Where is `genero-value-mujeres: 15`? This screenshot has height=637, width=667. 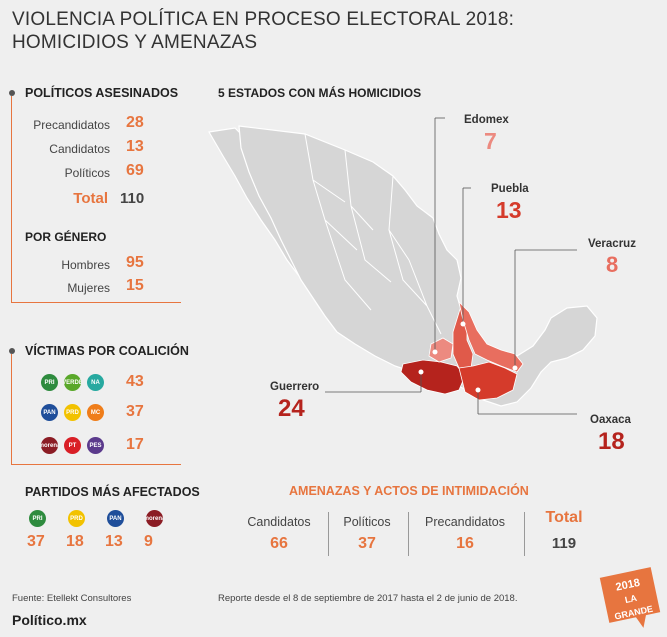 genero-value-mujeres: 15 is located at coordinates (135, 285).